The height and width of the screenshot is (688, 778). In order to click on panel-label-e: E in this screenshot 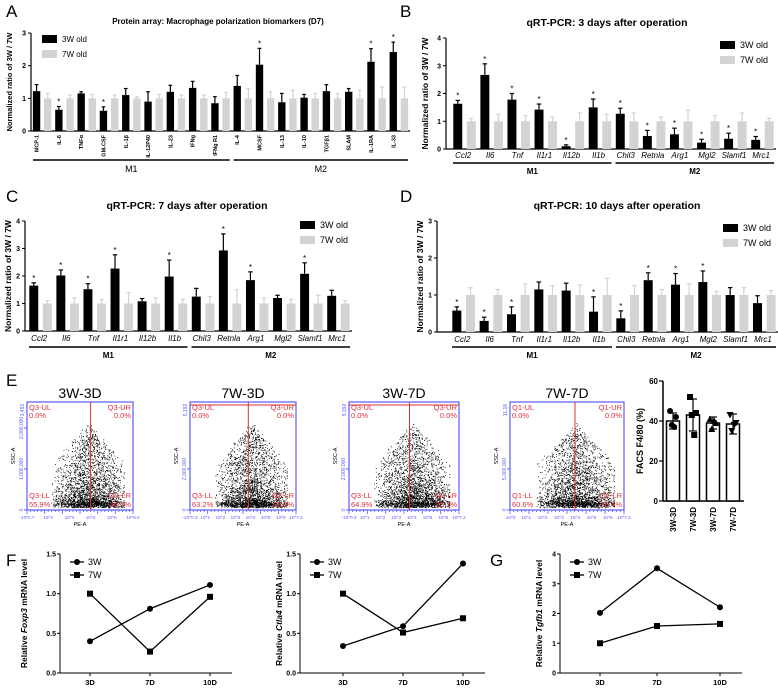, I will do `click(11, 380)`.